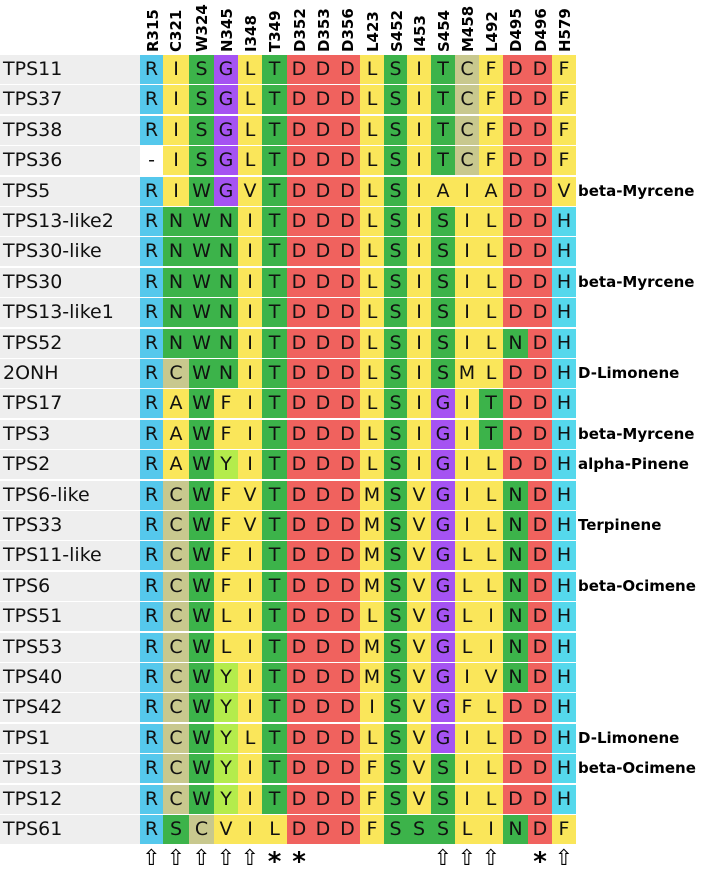 This screenshot has width=704, height=879. Describe the element at coordinates (467, 69) in the screenshot. I see `residue-cell: C` at that location.